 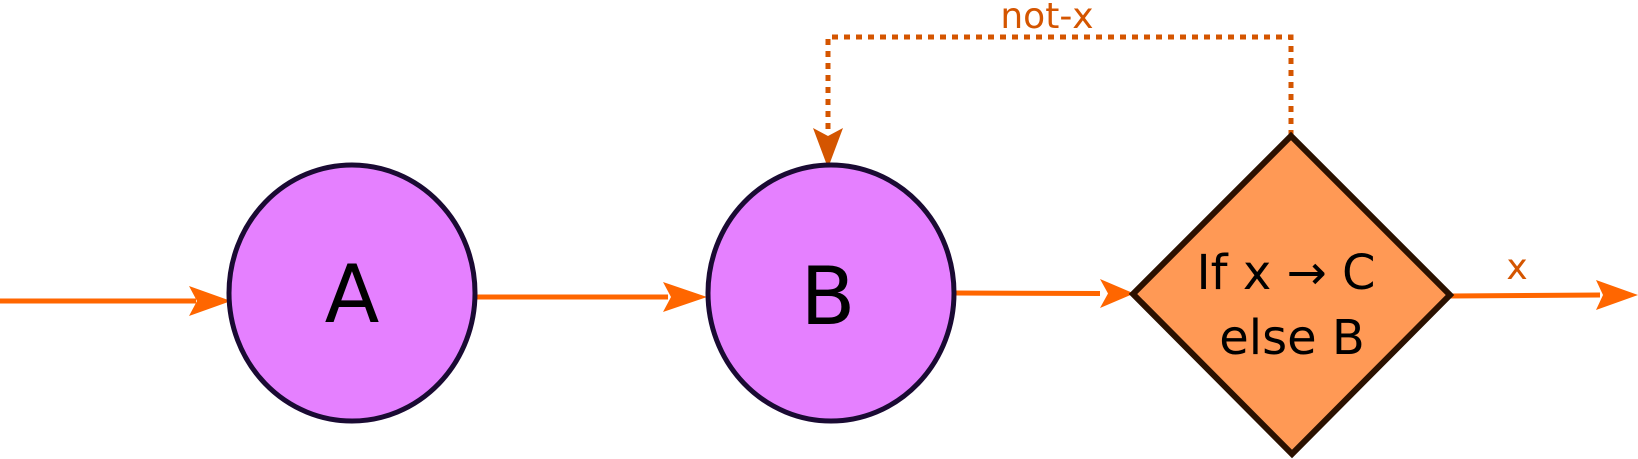 I want to click on node-b: B, so click(x=831, y=293).